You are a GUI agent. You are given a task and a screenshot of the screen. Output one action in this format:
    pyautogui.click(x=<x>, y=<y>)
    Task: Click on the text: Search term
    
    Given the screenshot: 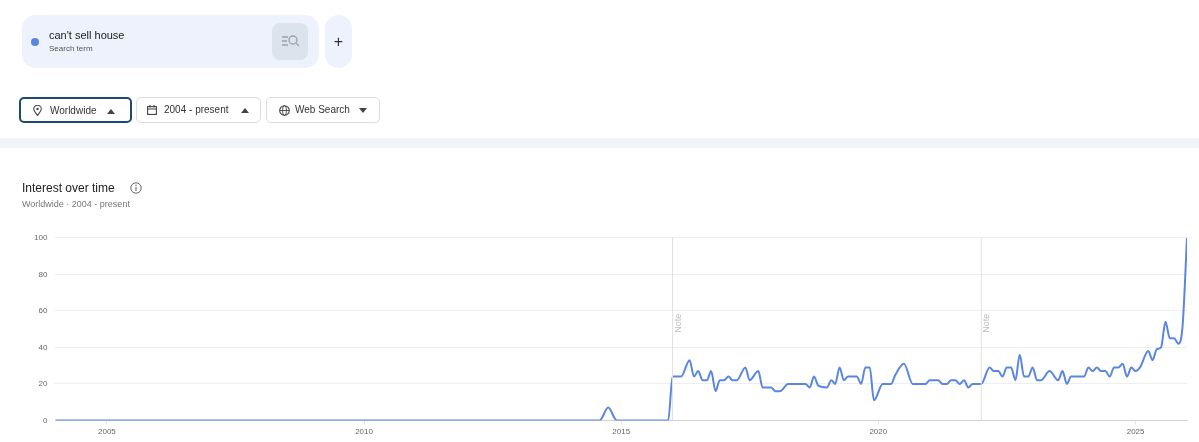 What is the action you would take?
    pyautogui.click(x=71, y=48)
    